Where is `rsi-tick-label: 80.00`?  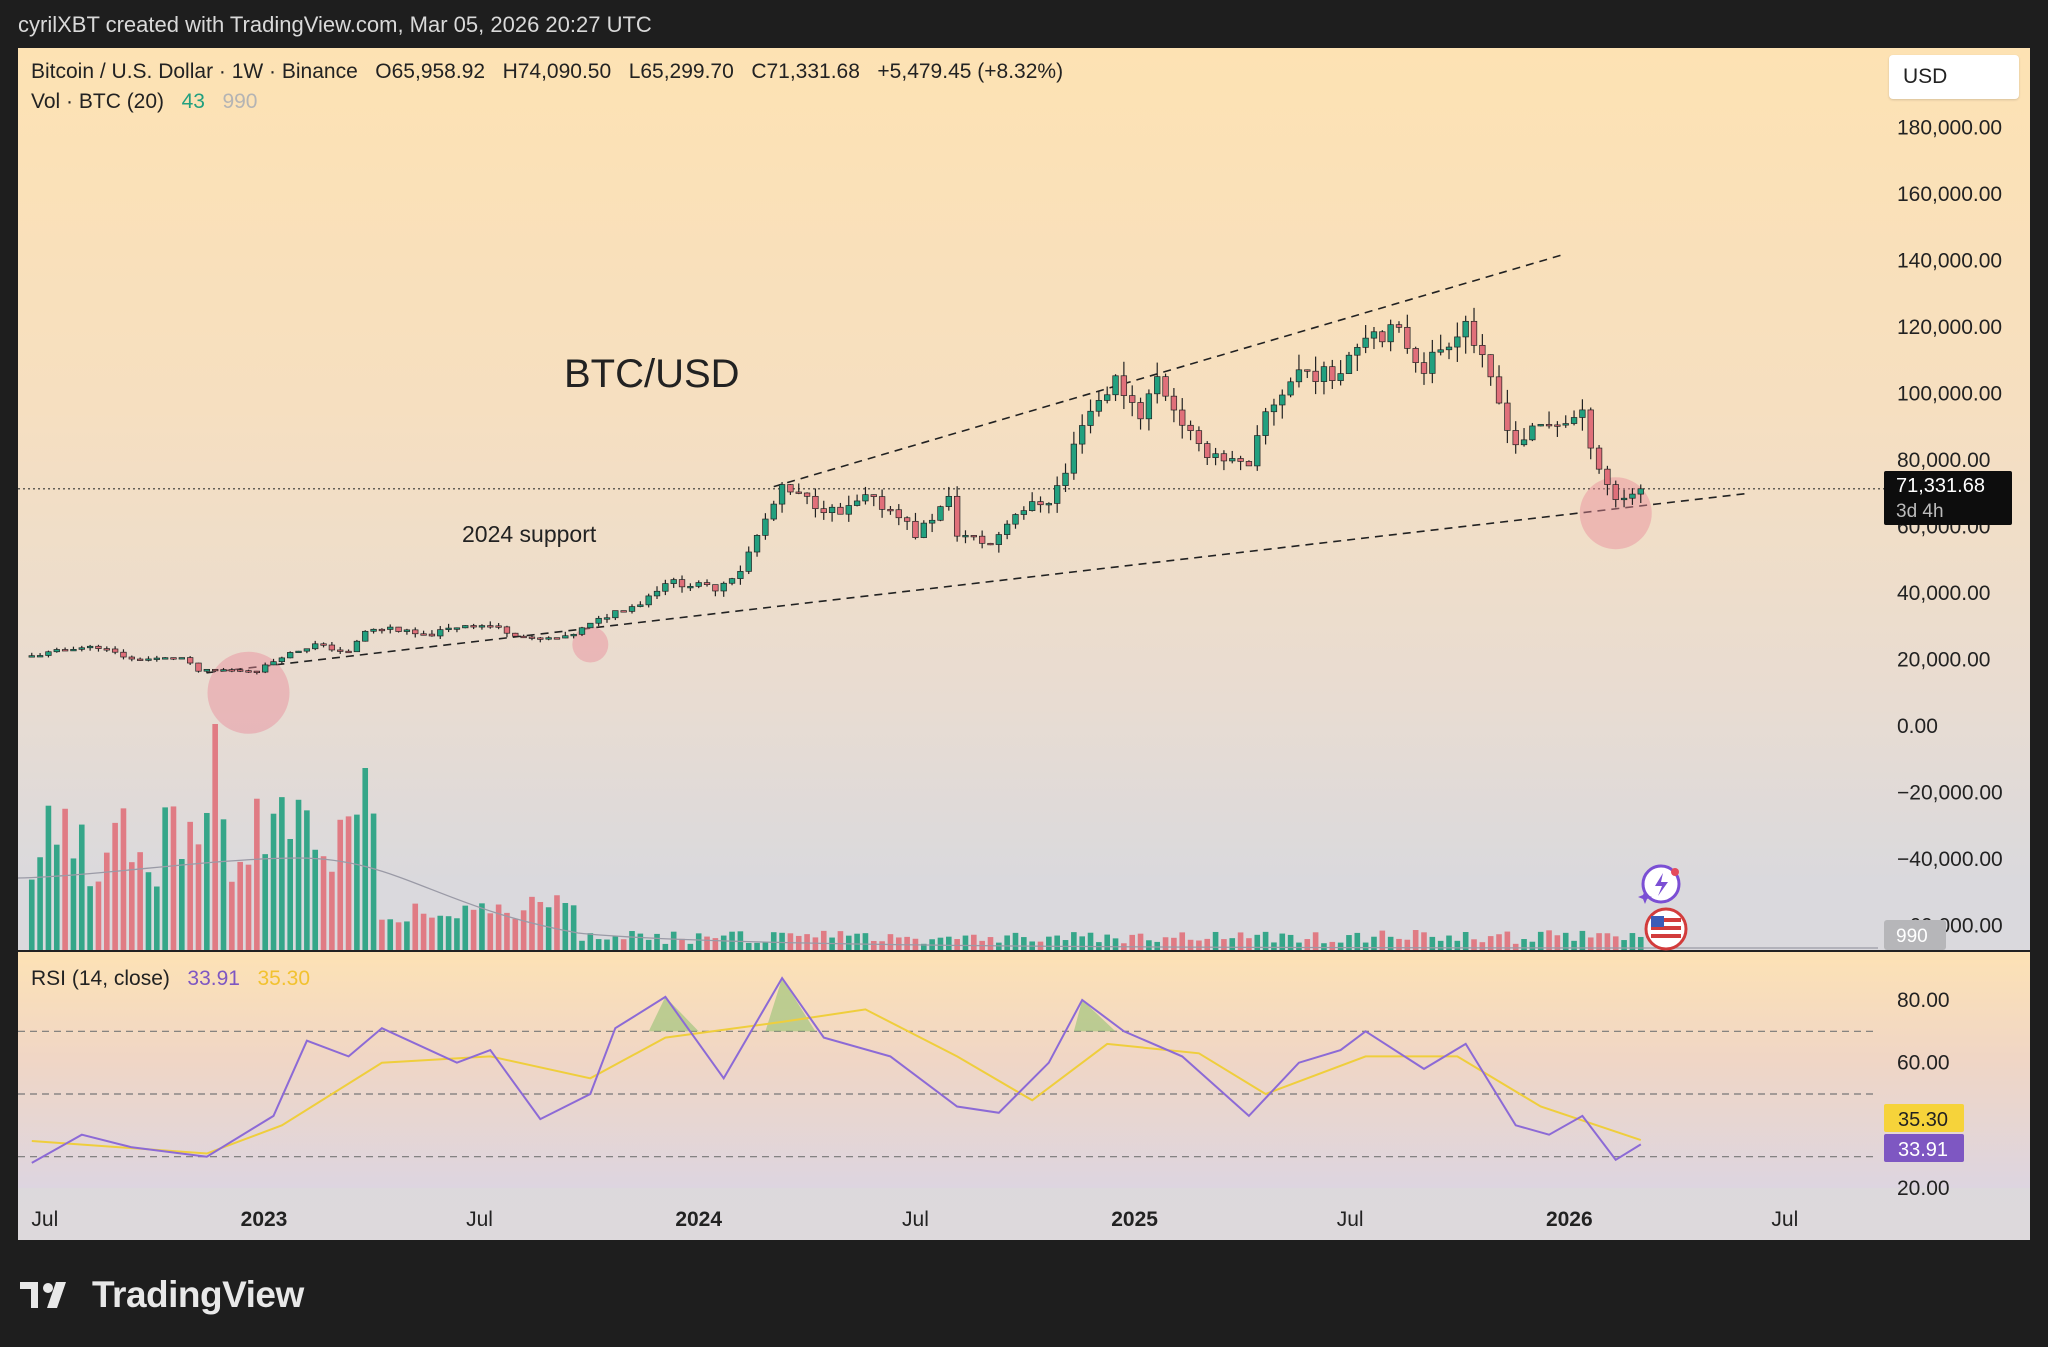 rsi-tick-label: 80.00 is located at coordinates (1923, 1000).